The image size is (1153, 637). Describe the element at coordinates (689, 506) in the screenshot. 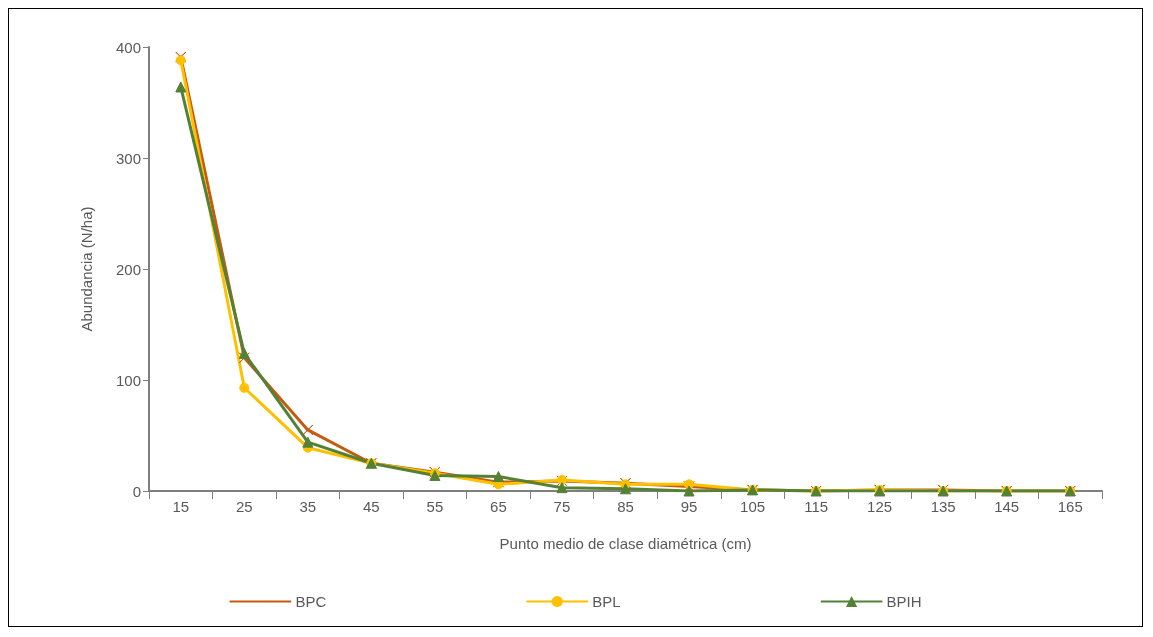

I see `x-tick-label: 95` at that location.